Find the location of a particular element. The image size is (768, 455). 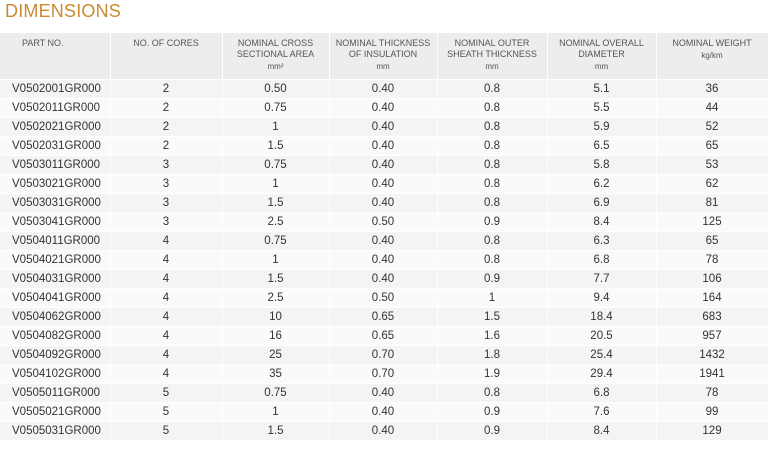

table-row: V0503041GR000 3 2.5 0.50 0.9 8.4 125 is located at coordinates (384, 222).